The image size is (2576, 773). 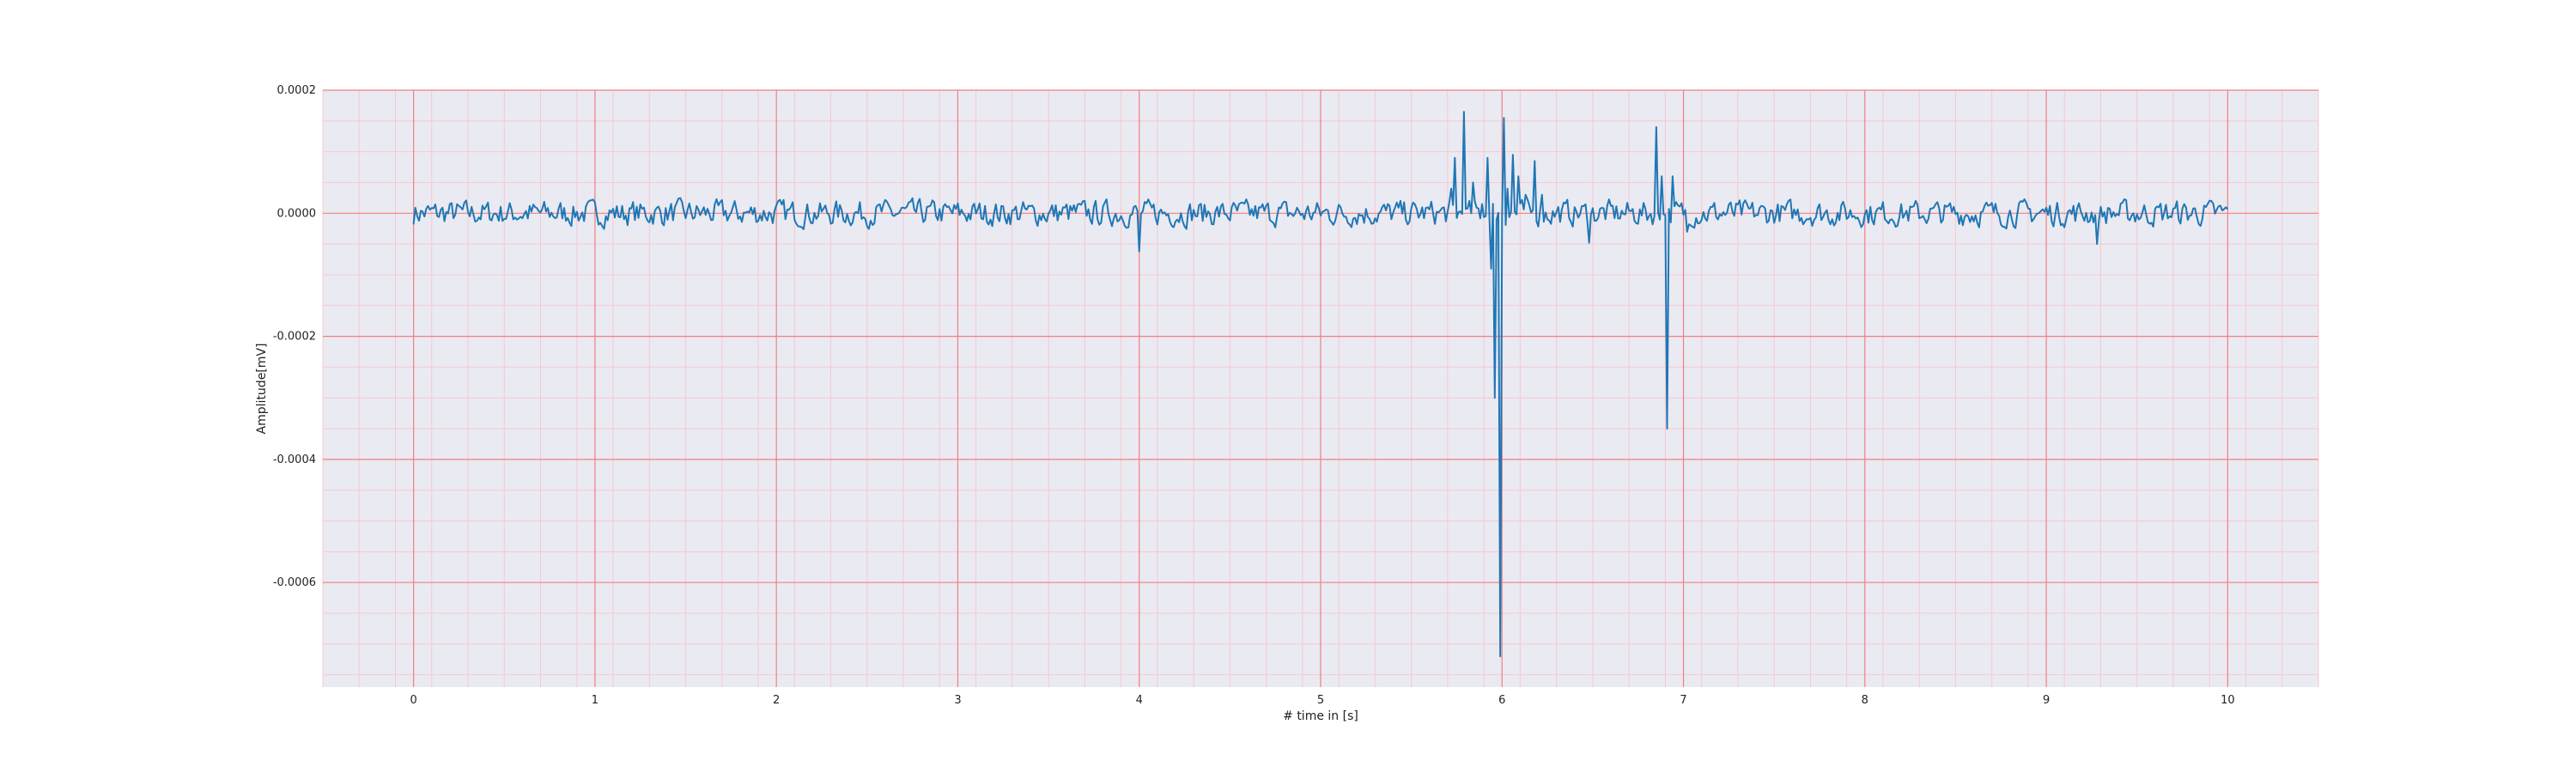 I want to click on x-tick-label: 6, so click(x=1502, y=700).